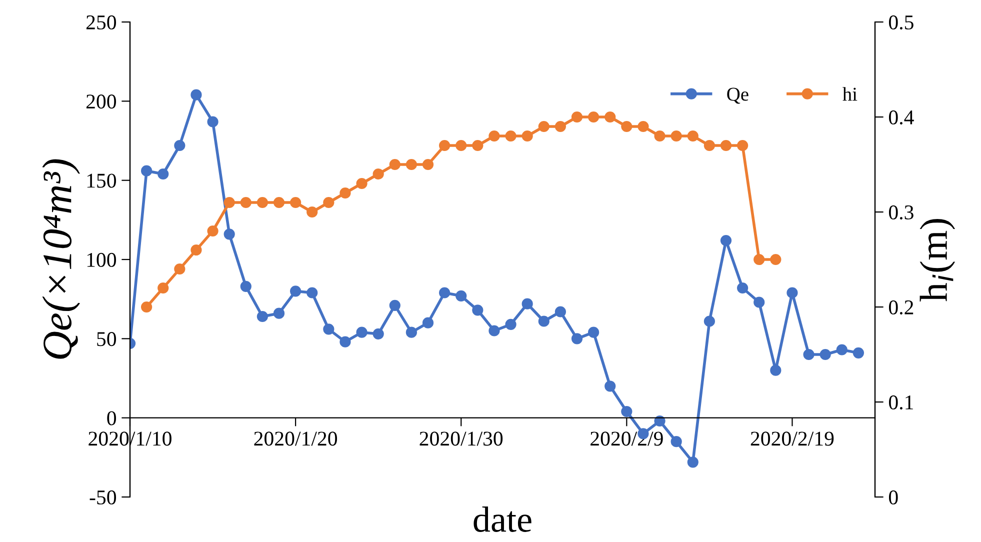 This screenshot has width=981, height=542. Describe the element at coordinates (111, 418) in the screenshot. I see `y-tick-label: 0` at that location.